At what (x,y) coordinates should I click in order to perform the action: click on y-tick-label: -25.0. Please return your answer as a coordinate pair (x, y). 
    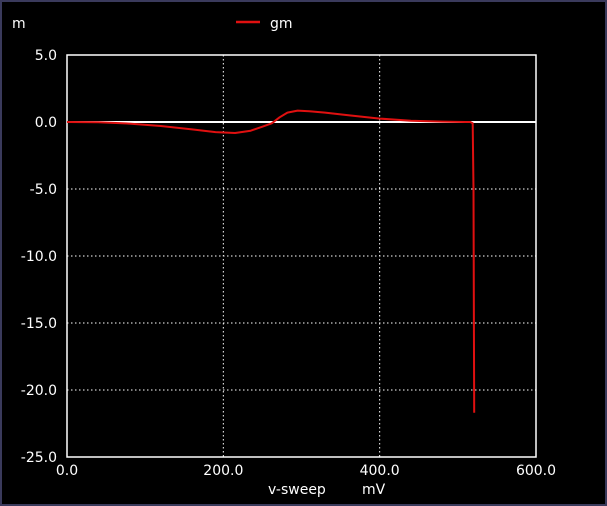
    Looking at the image, I should click on (39, 458).